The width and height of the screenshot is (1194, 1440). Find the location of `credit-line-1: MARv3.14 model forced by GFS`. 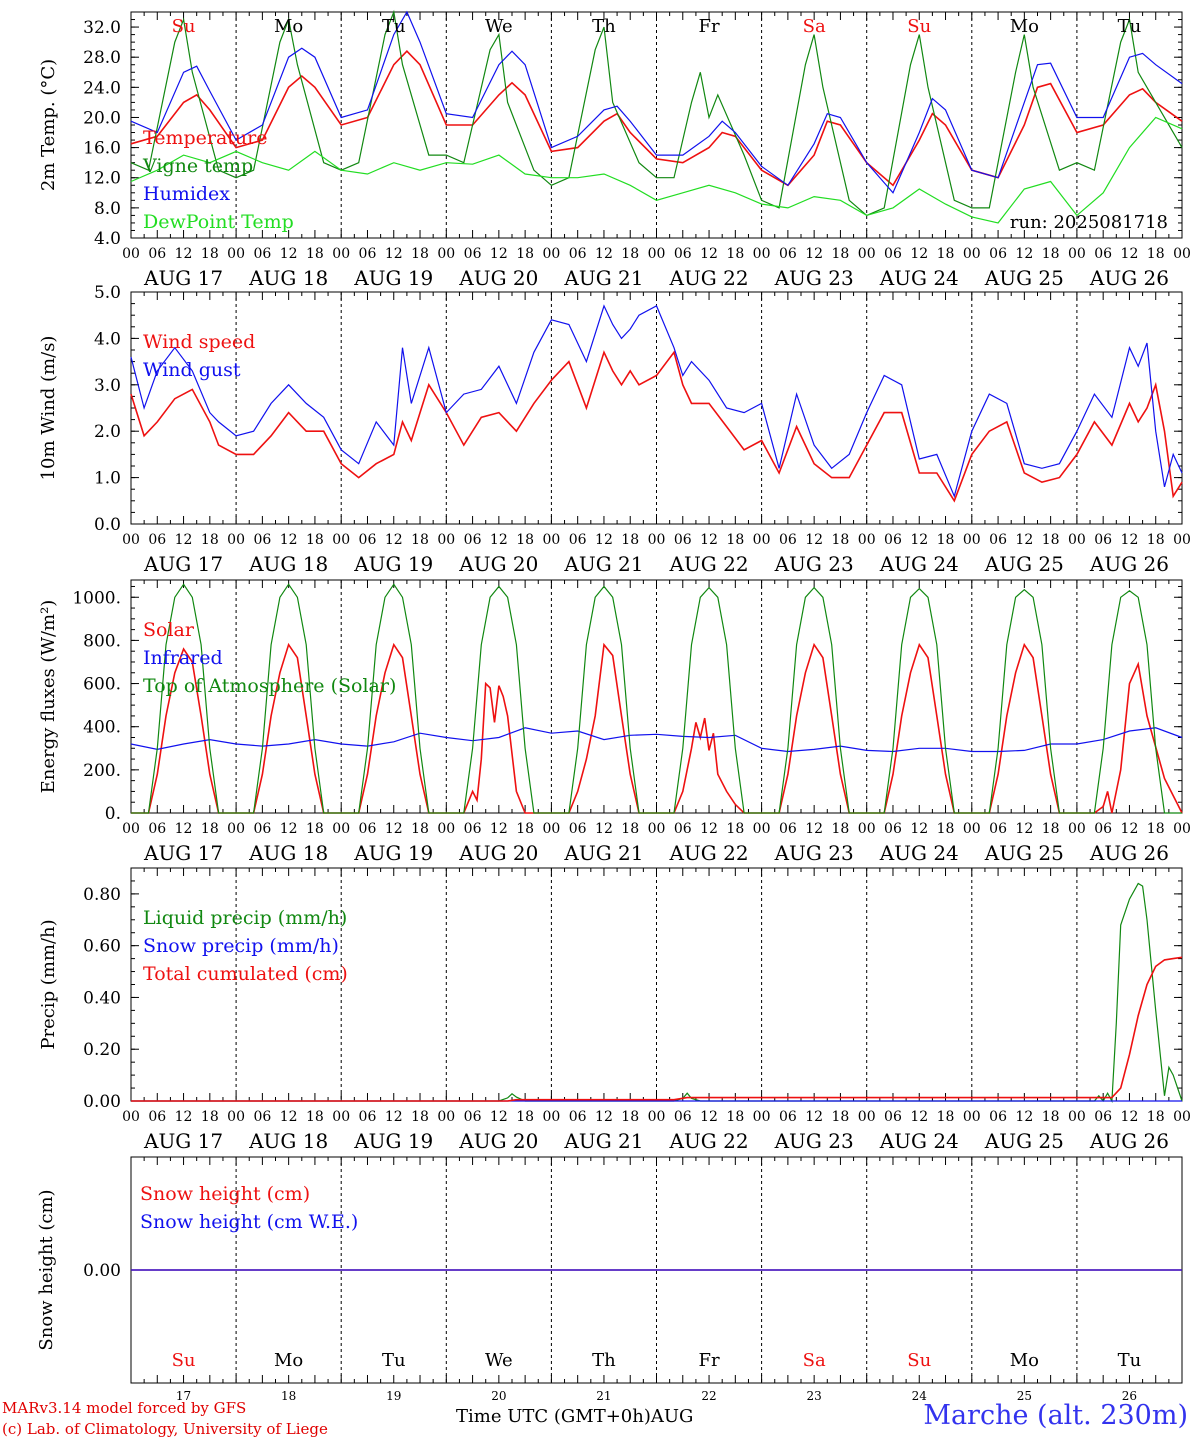

credit-line-1: MARv3.14 model forced by GFS is located at coordinates (124, 1408).